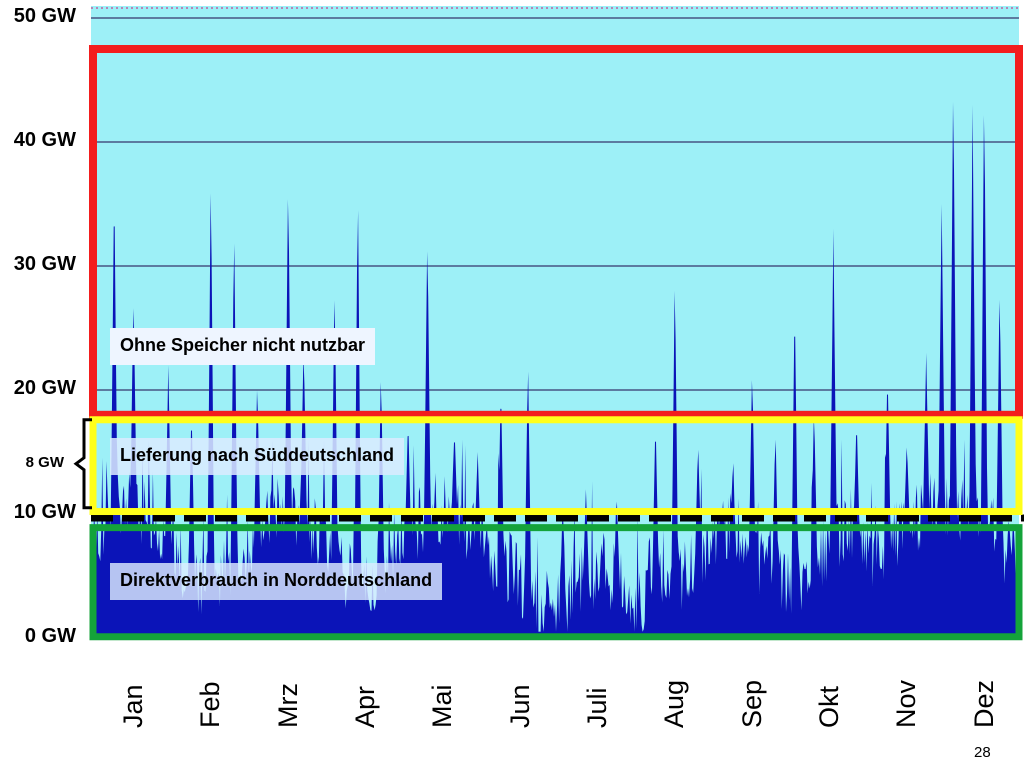 The width and height of the screenshot is (1024, 768). What do you see at coordinates (44, 512) in the screenshot?
I see `y-tick-label: 10 GW` at bounding box center [44, 512].